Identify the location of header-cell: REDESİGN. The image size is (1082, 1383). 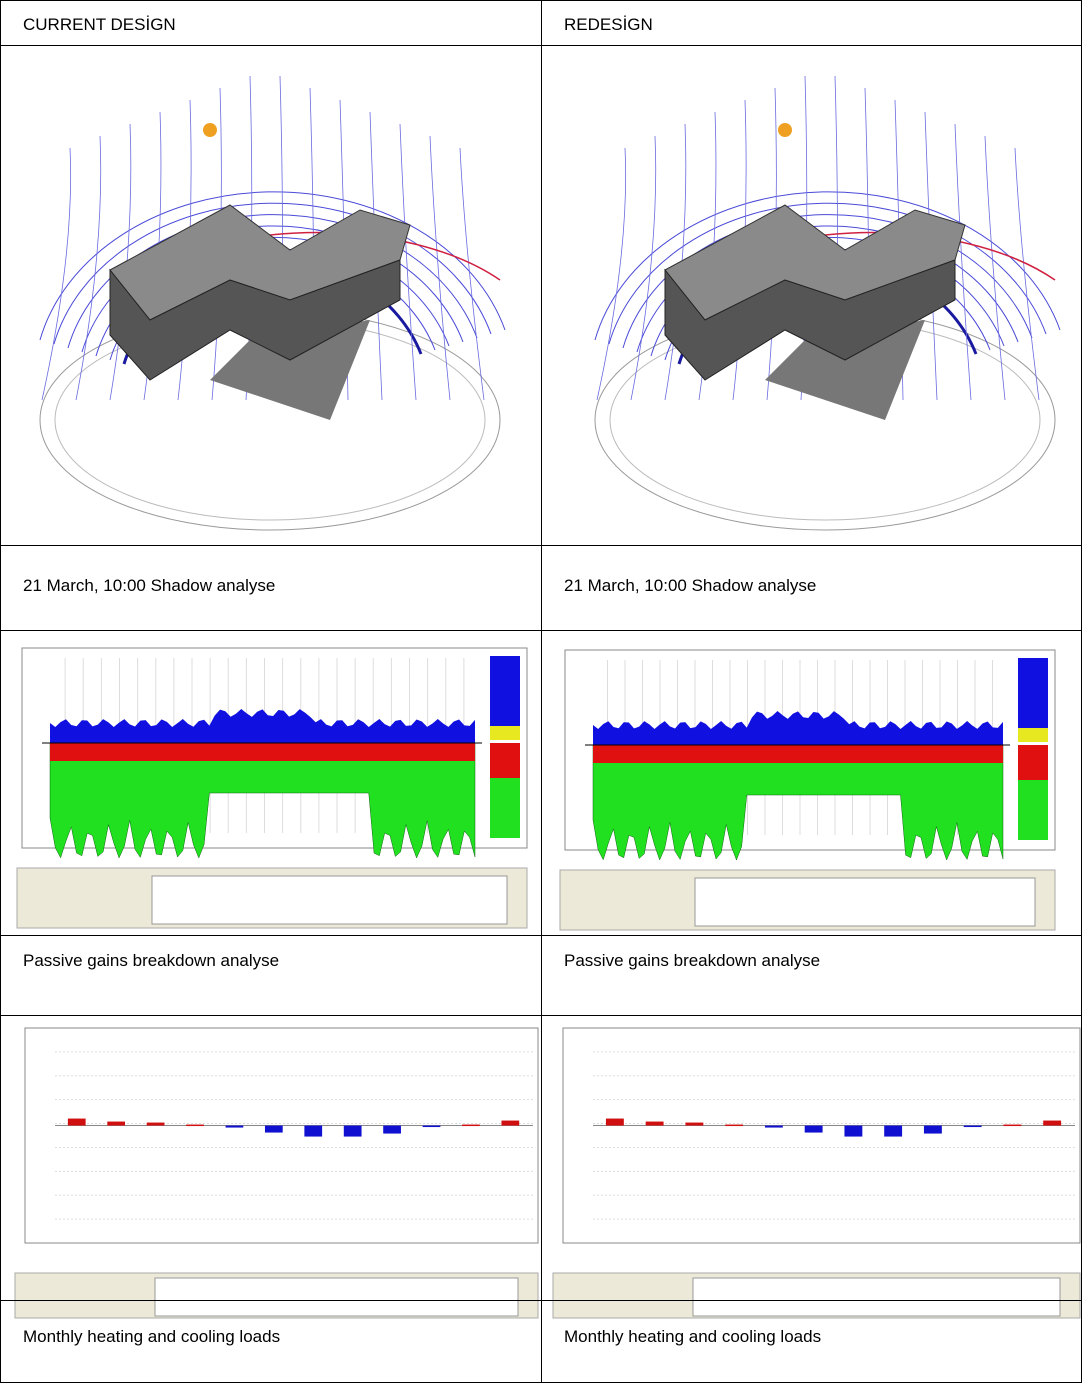
(811, 23).